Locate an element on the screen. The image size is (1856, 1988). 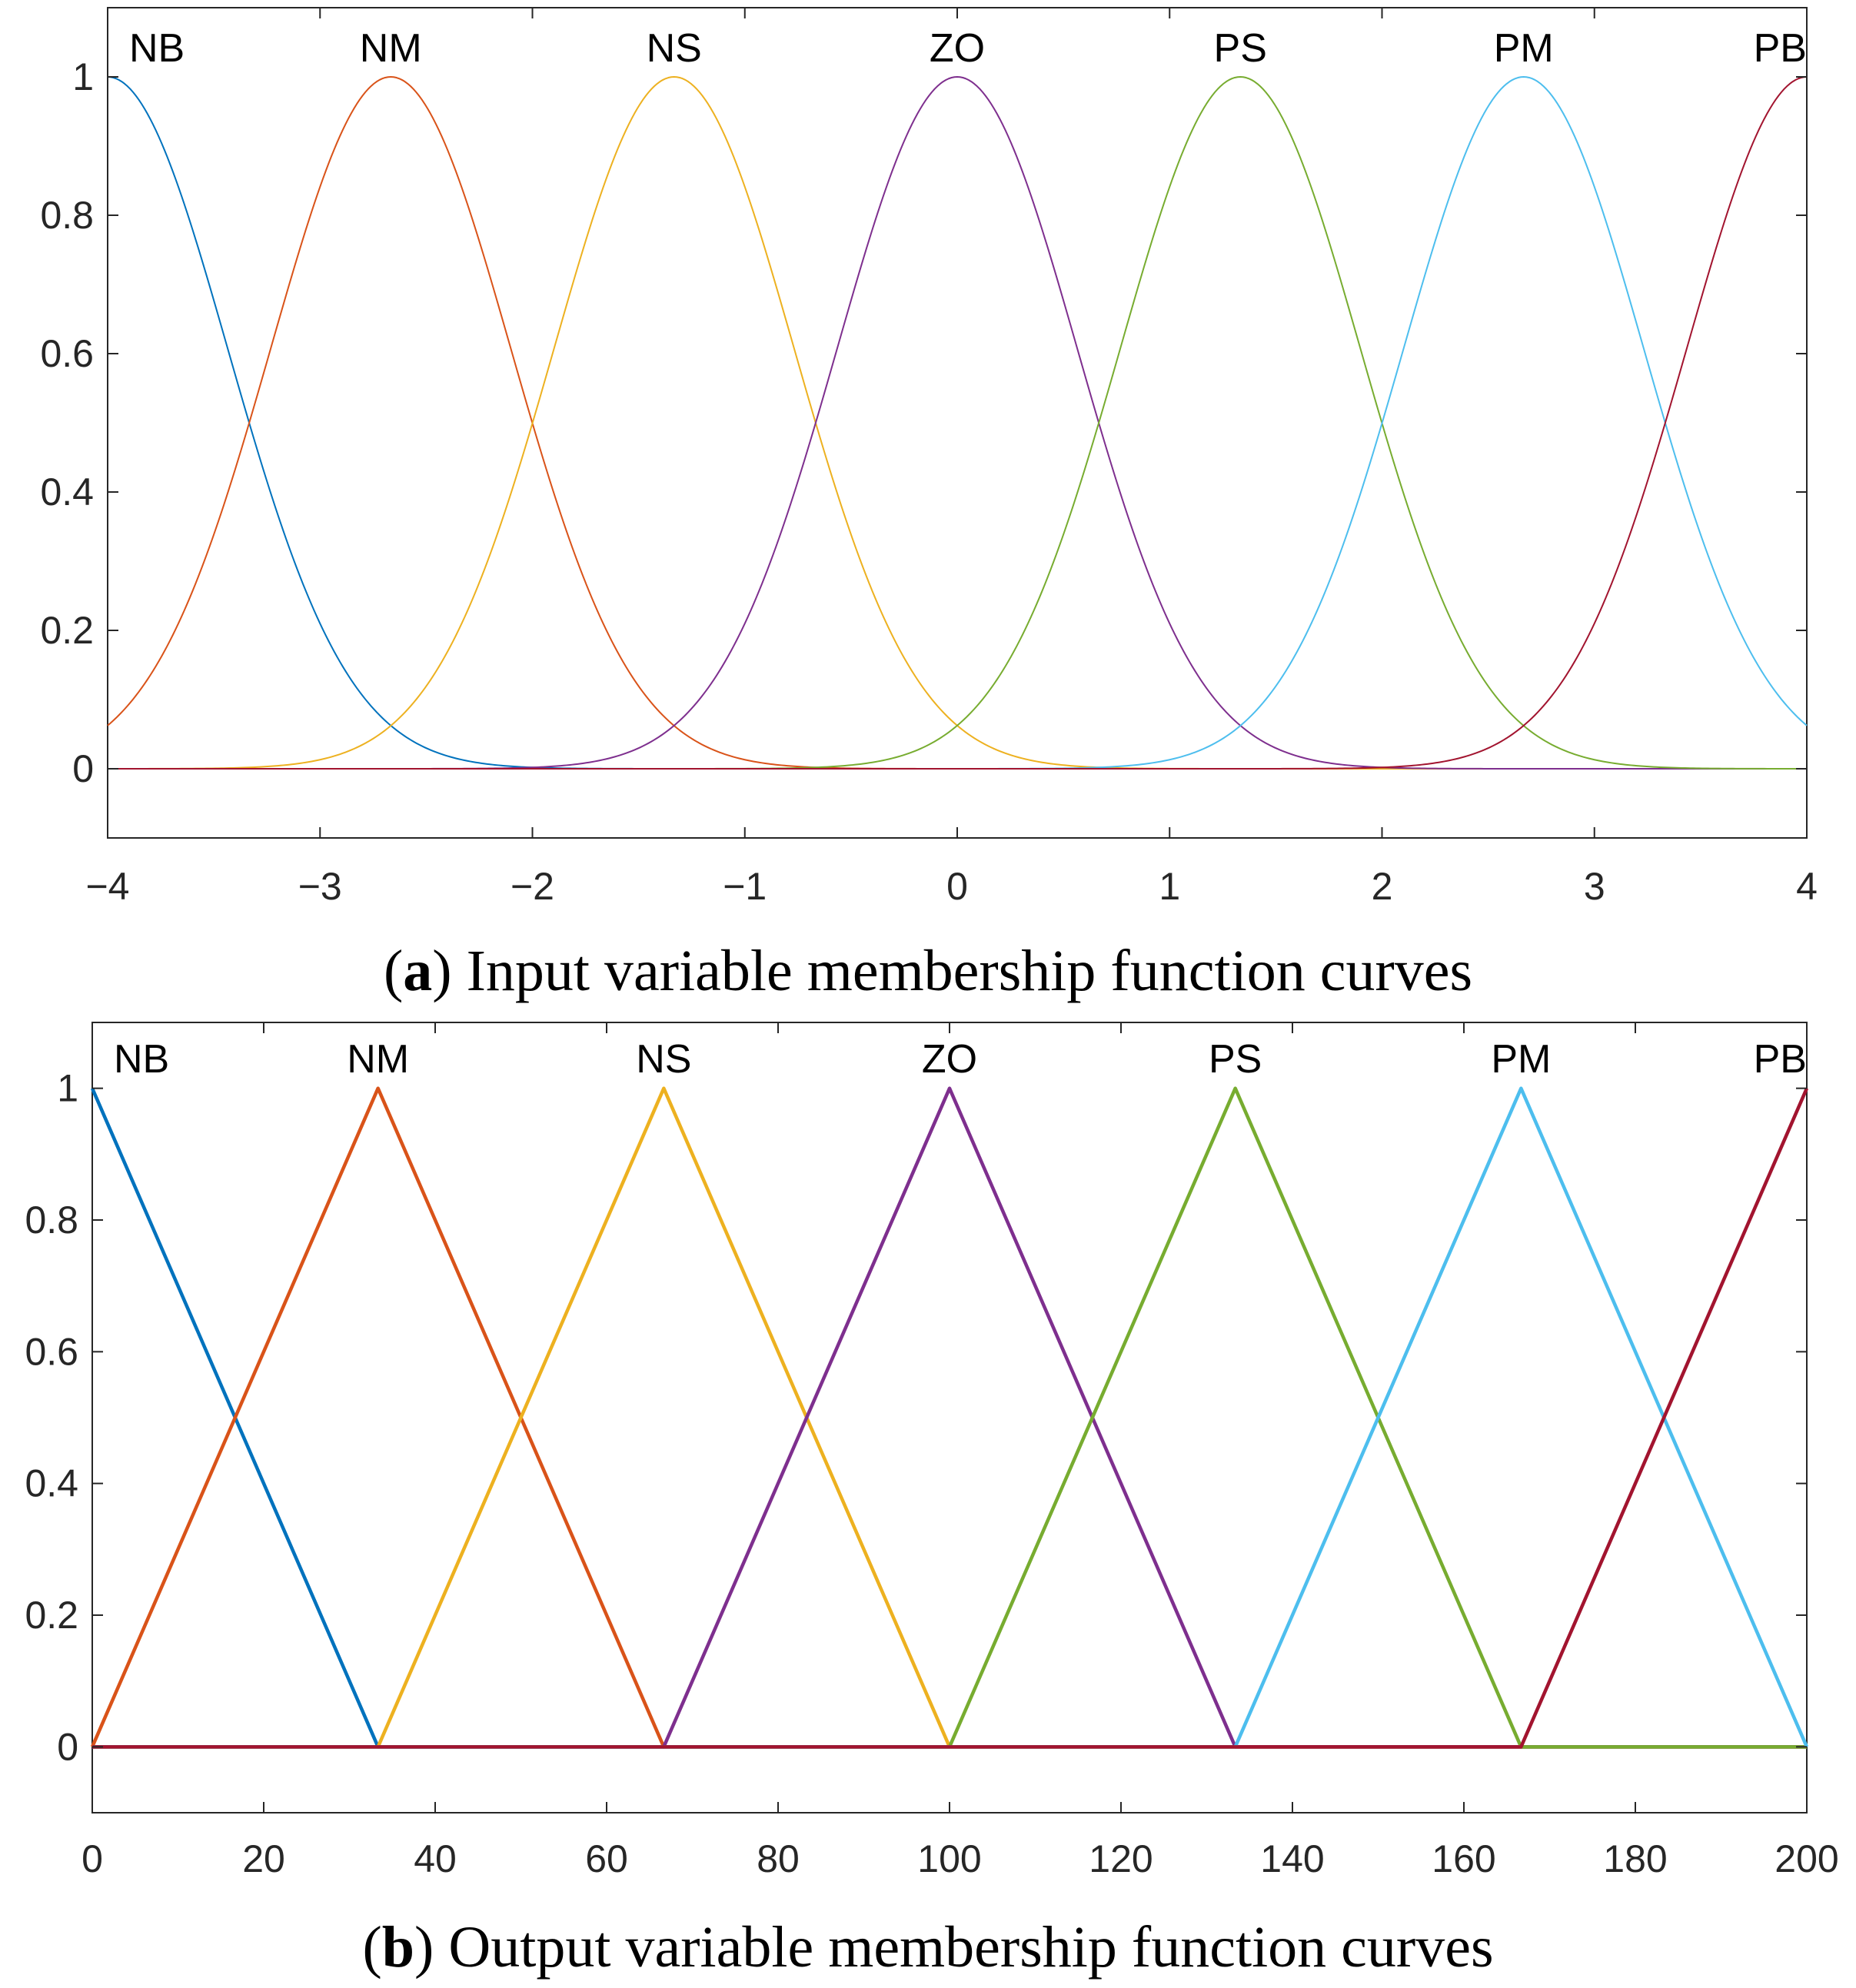
x-tick-label: 60 is located at coordinates (606, 1858).